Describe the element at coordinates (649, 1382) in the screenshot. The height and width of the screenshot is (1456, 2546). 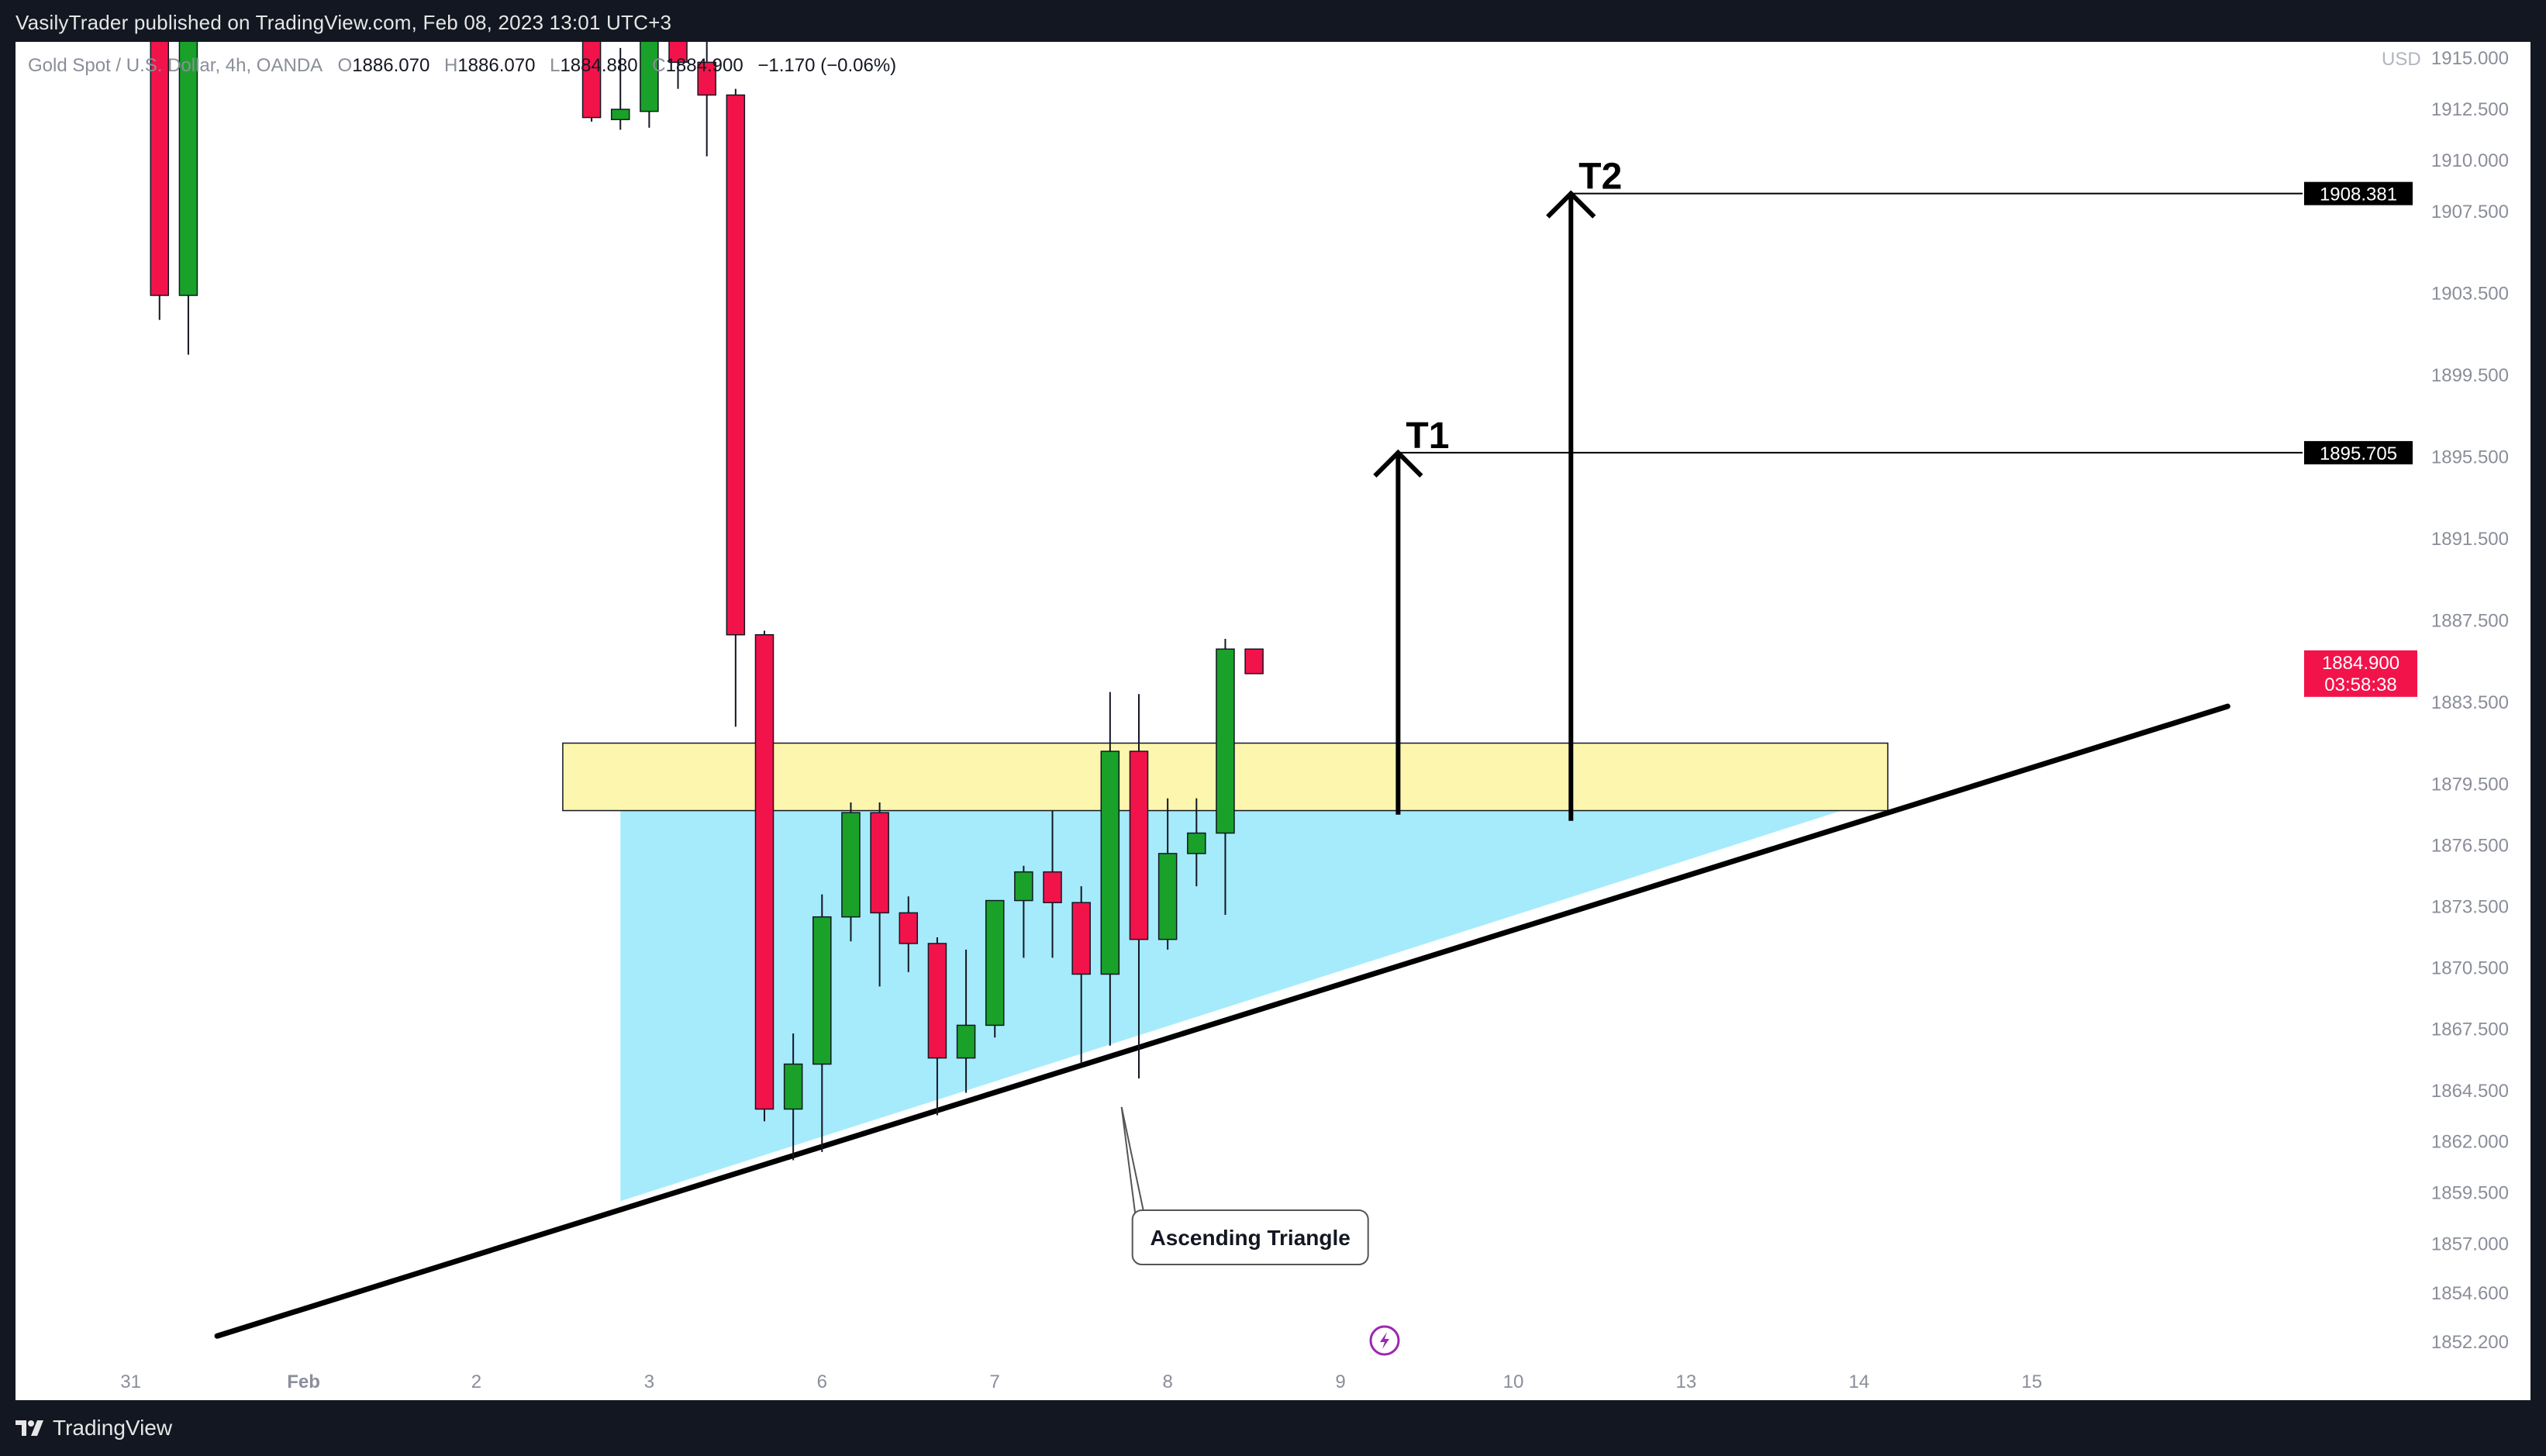
I see `x-tick-label: 3` at that location.